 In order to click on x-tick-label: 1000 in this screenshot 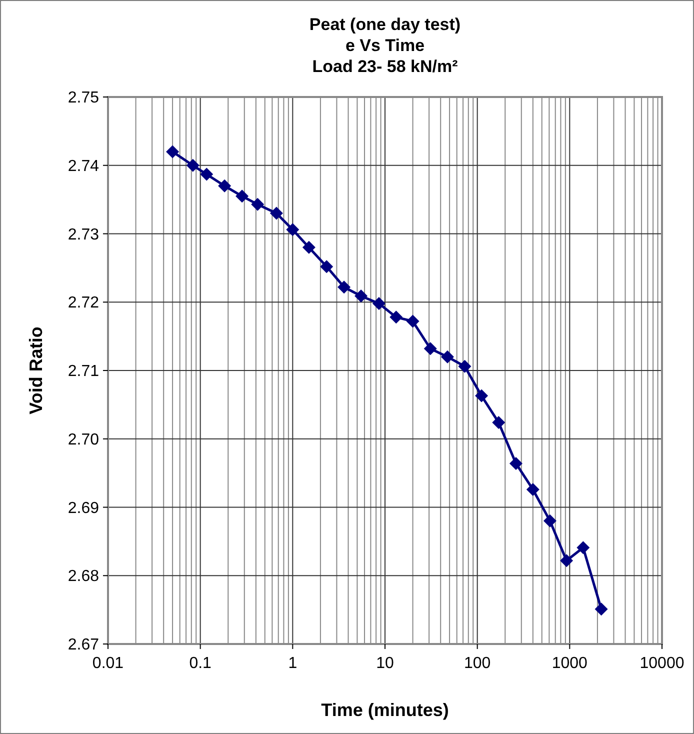, I will do `click(570, 663)`.